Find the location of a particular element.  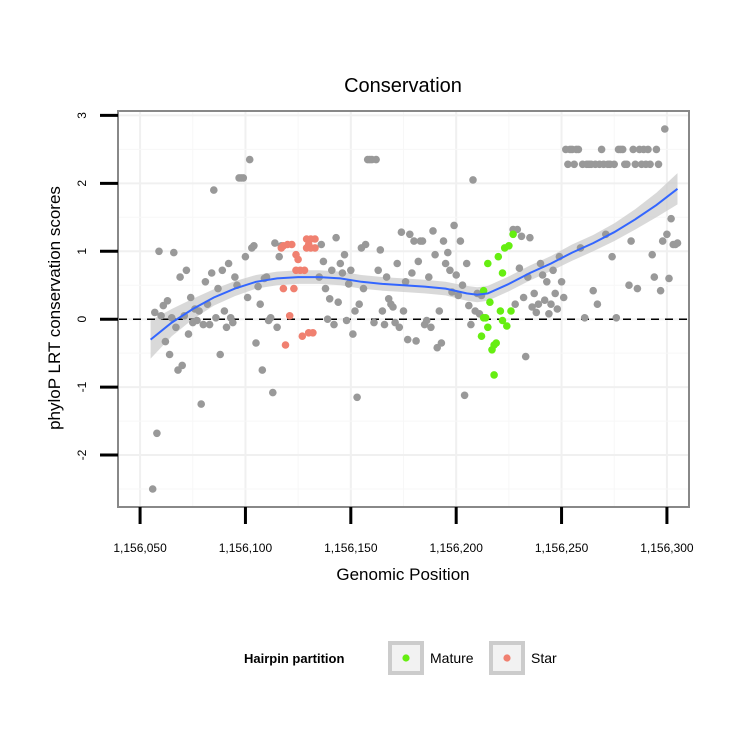

y-tick-label: 2 is located at coordinates (82, 183).